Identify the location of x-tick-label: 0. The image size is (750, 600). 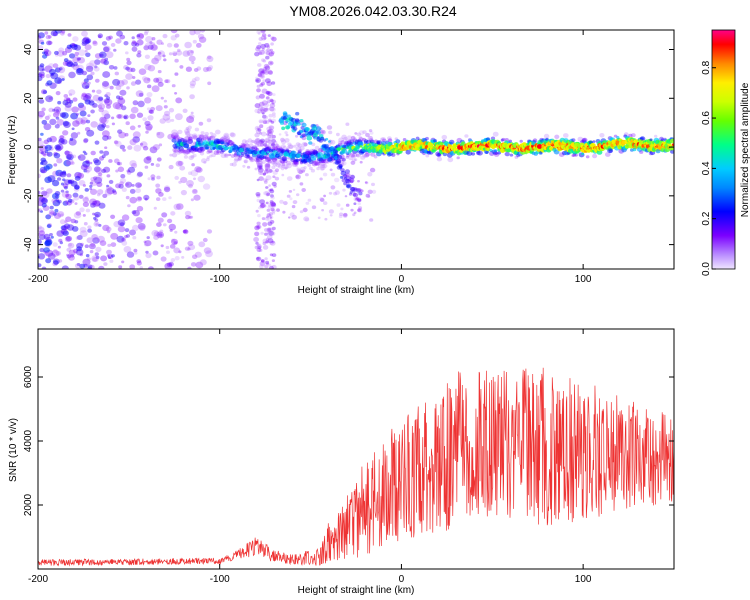
(402, 279).